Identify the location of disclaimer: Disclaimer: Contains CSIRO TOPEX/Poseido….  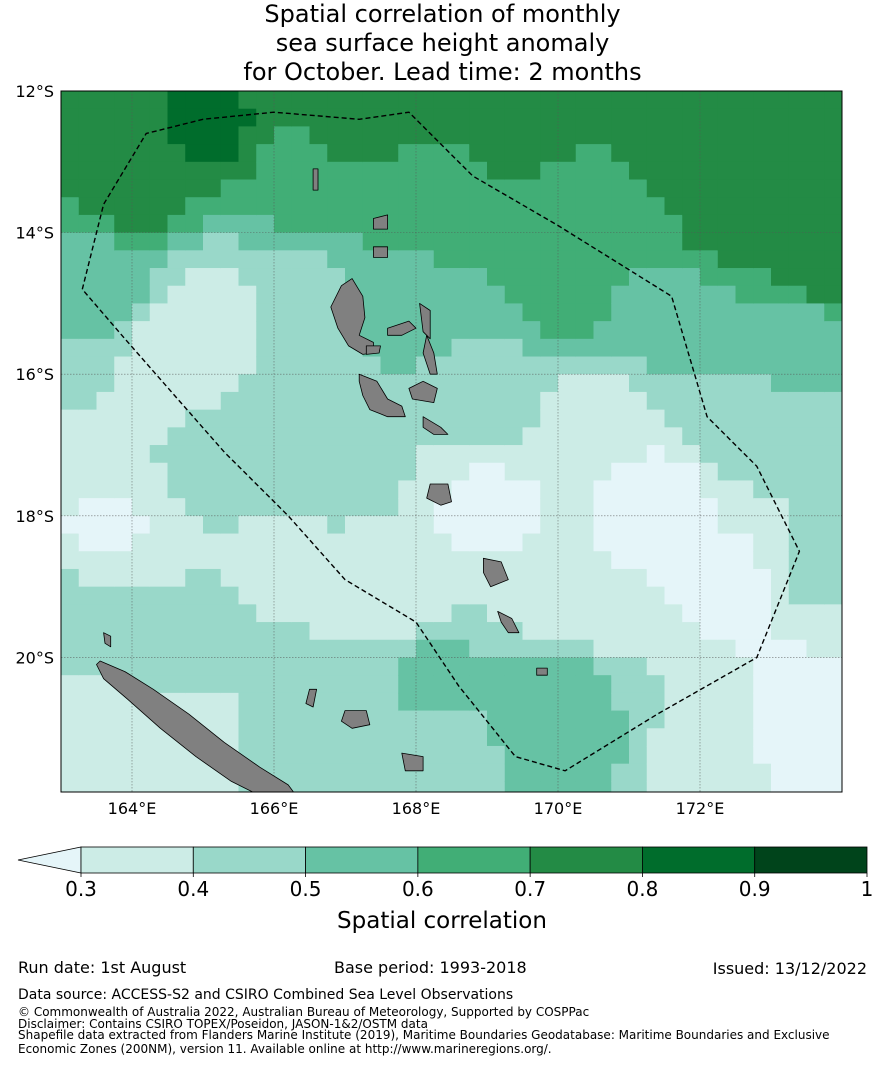
(223, 1024).